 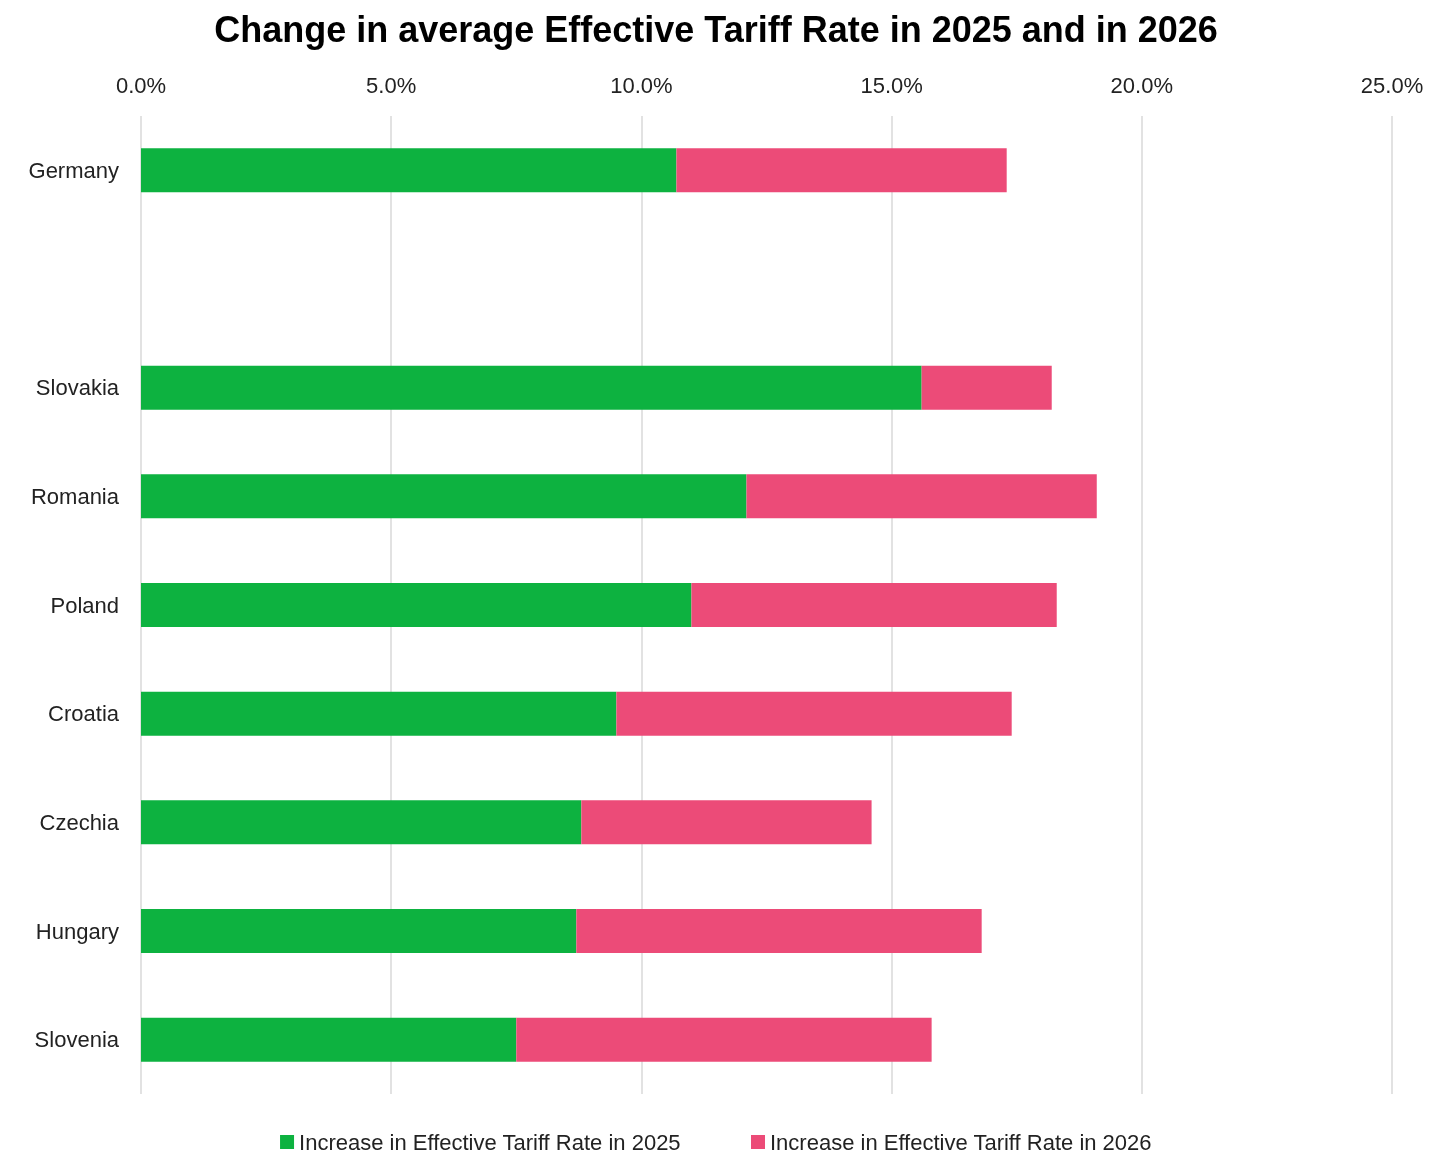 What do you see at coordinates (79, 822) in the screenshot?
I see `y-tick-label: Czechia` at bounding box center [79, 822].